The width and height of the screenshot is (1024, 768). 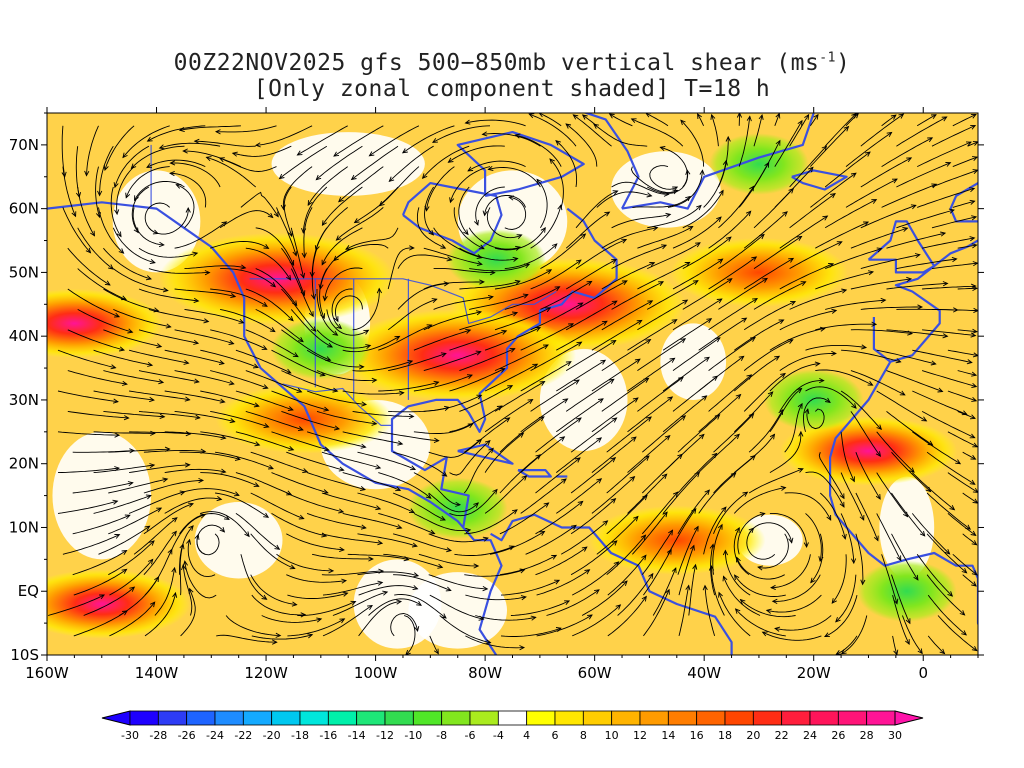 What do you see at coordinates (24, 336) in the screenshot?
I see `y-tick-label: 40N` at bounding box center [24, 336].